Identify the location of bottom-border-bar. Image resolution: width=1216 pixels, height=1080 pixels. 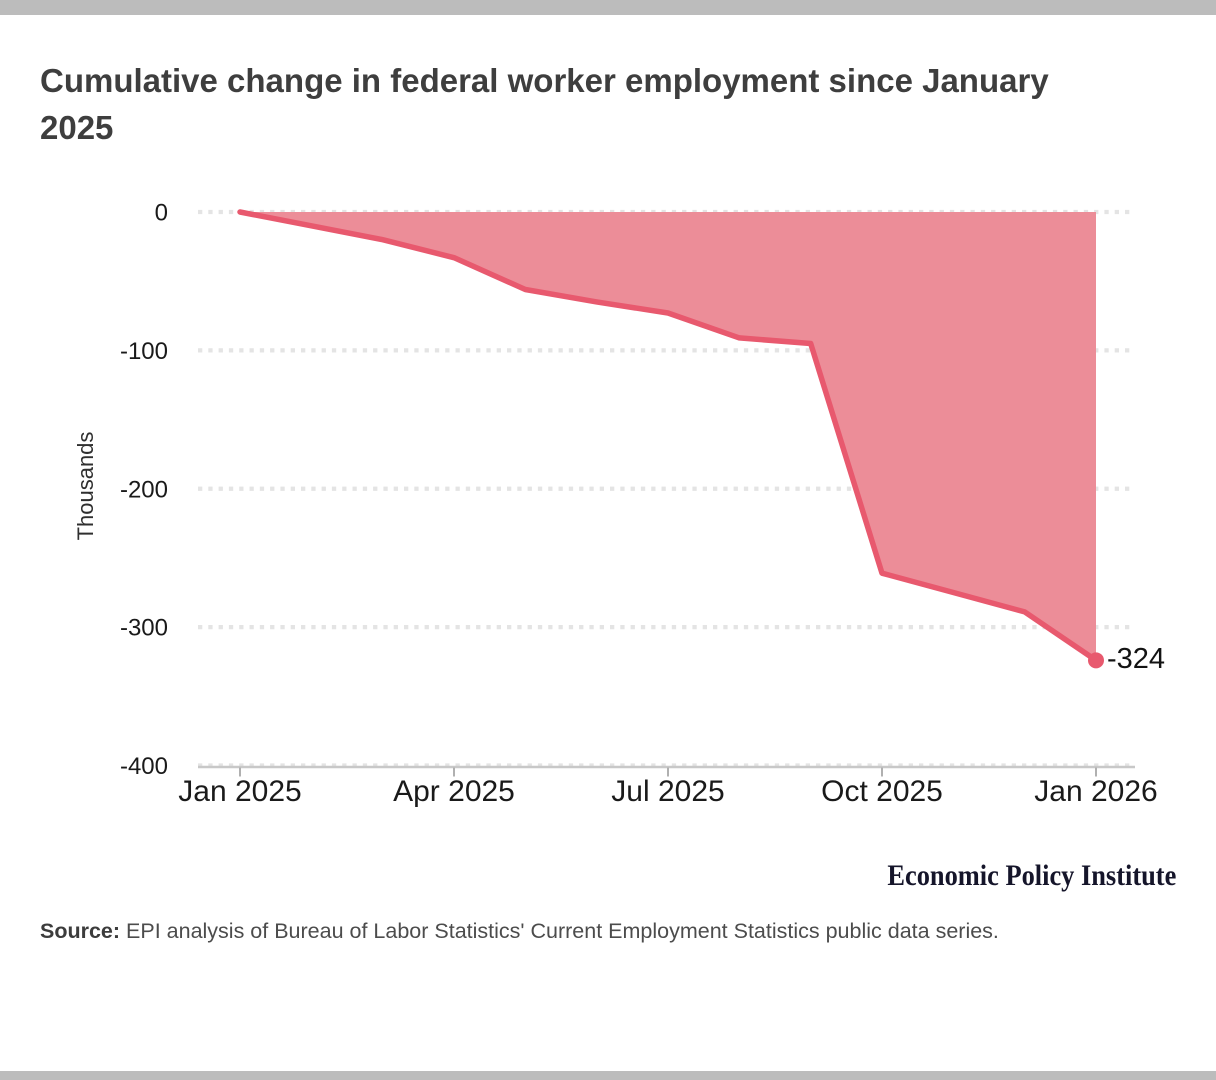
(608, 1075).